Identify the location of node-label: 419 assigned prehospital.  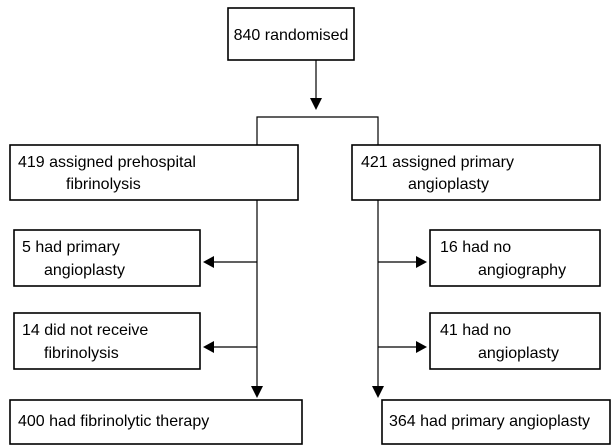
(107, 162).